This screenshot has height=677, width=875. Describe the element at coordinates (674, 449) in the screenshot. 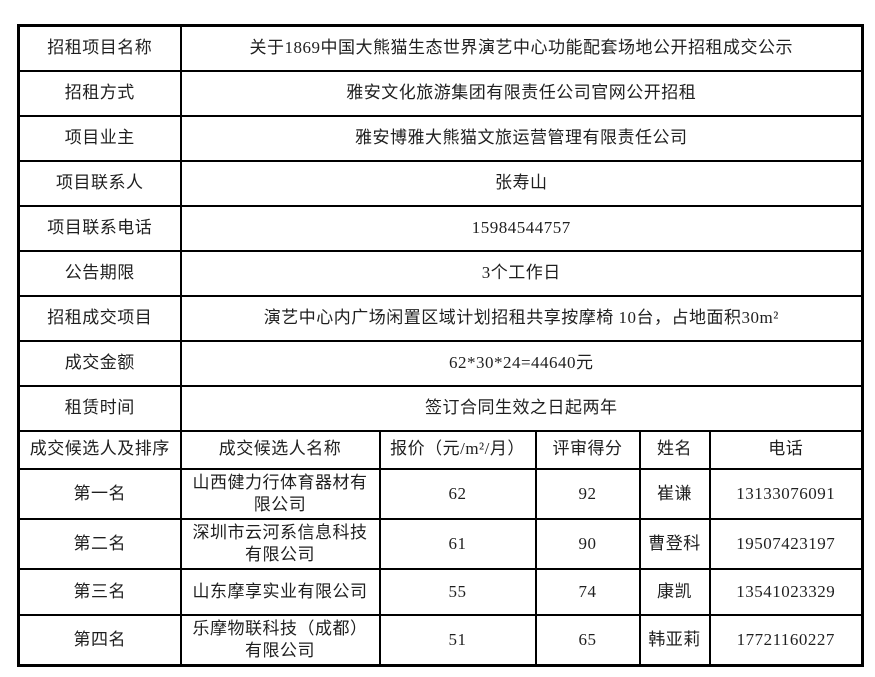

I see `column-header-contact: 姓名` at that location.